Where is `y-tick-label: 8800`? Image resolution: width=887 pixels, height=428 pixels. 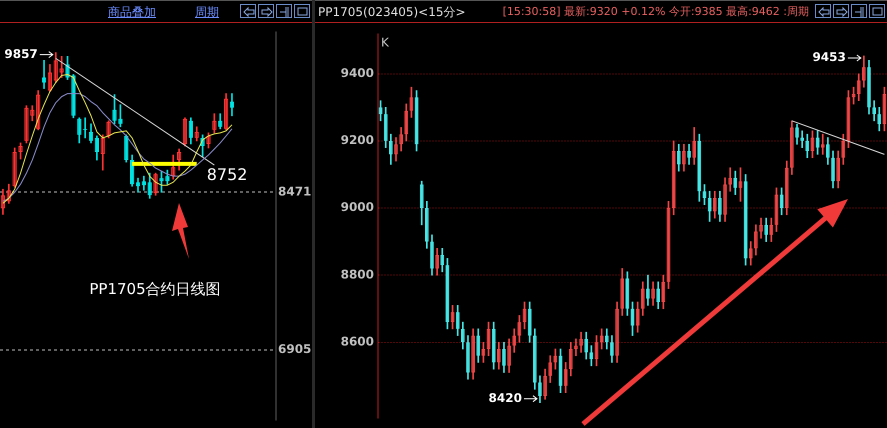
y-tick-label: 8800 is located at coordinates (357, 274).